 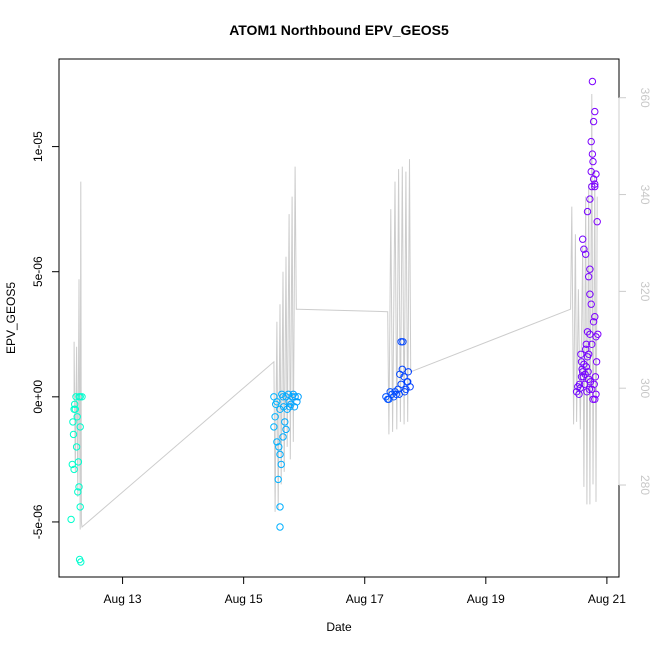 I want to click on x-axis: Aug 13 Aug 15 Aug 17 Aug 19 Aug 21, so click(x=365, y=591).